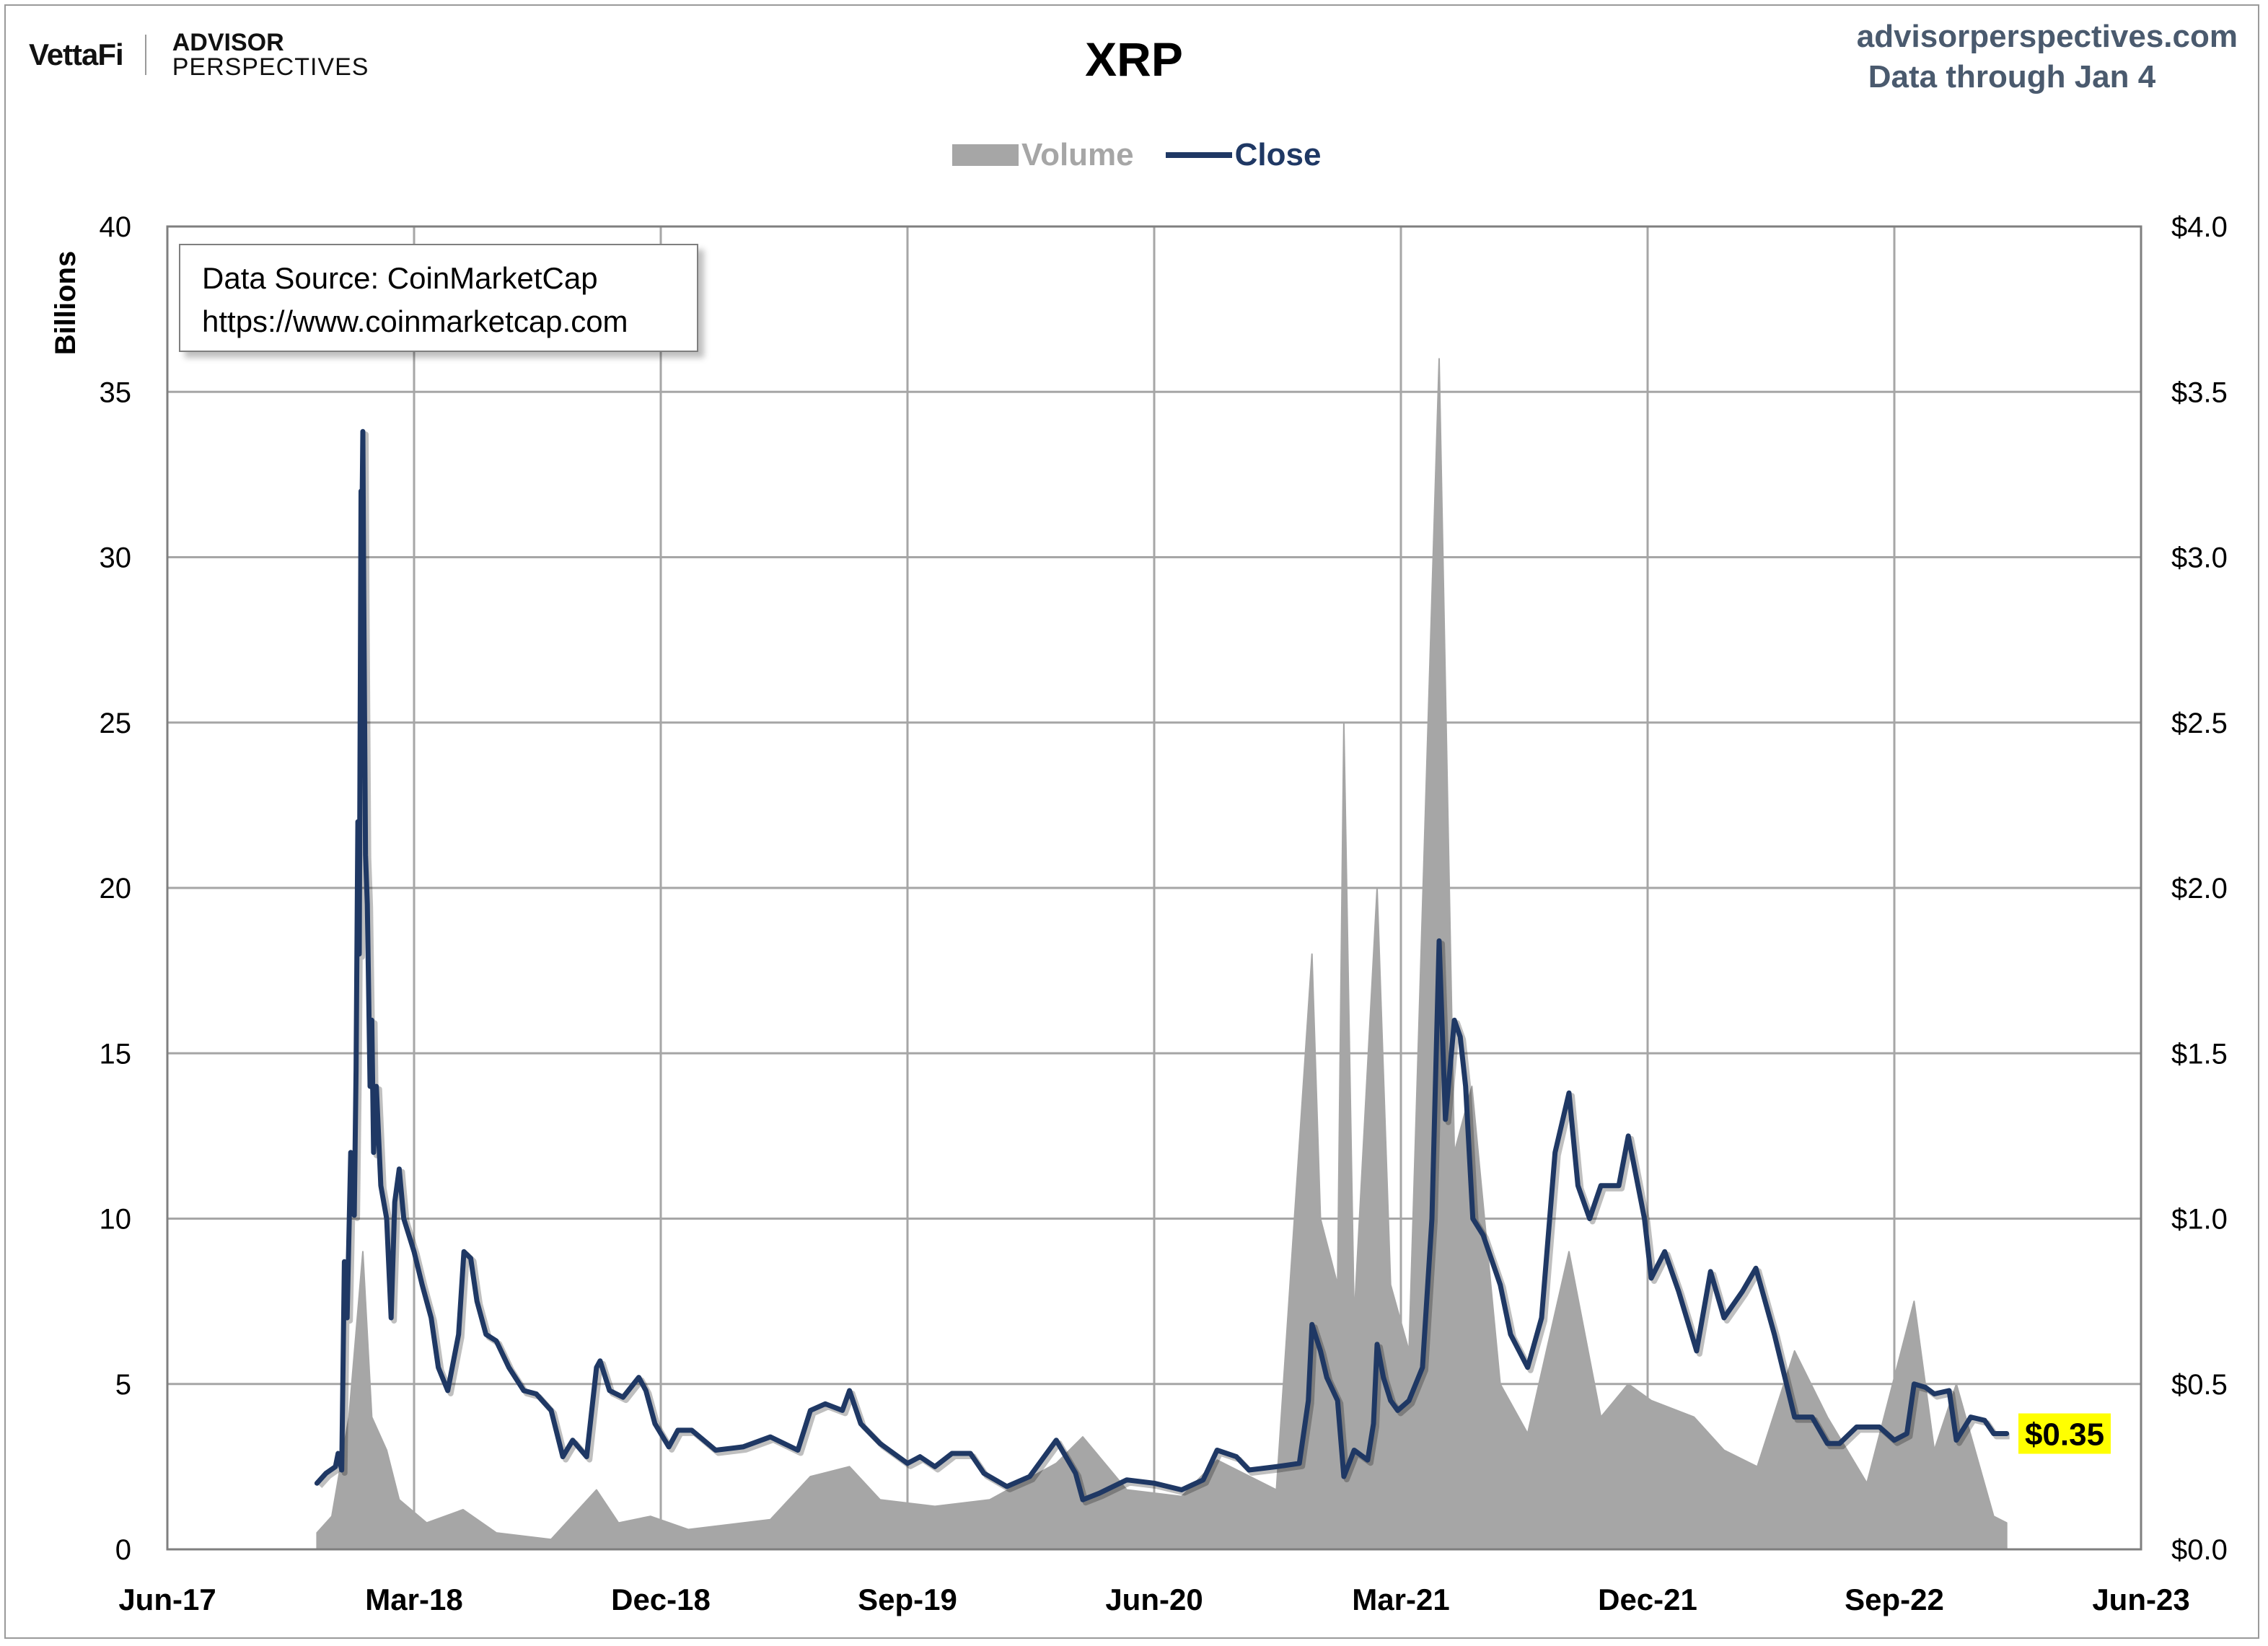  What do you see at coordinates (123, 1385) in the screenshot?
I see `y-left-tick-label: 5` at bounding box center [123, 1385].